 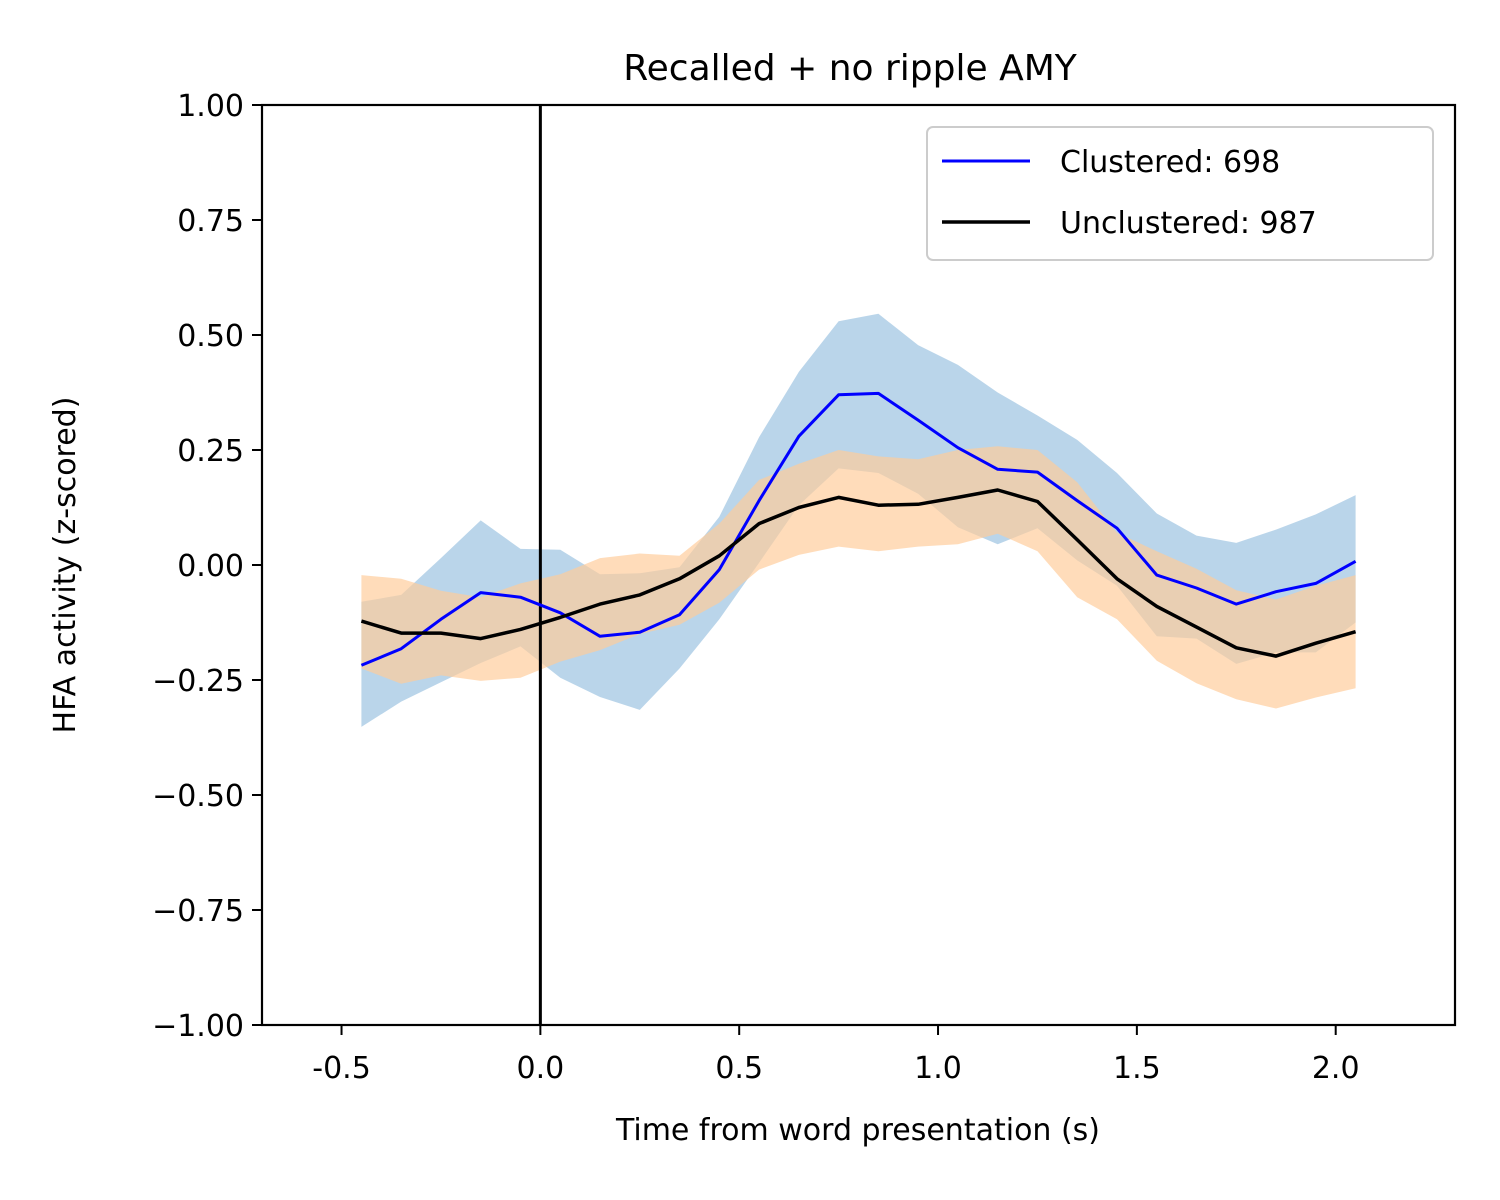 I want to click on legend: Clustered: 698 Unclustered: 987, so click(x=1180, y=193).